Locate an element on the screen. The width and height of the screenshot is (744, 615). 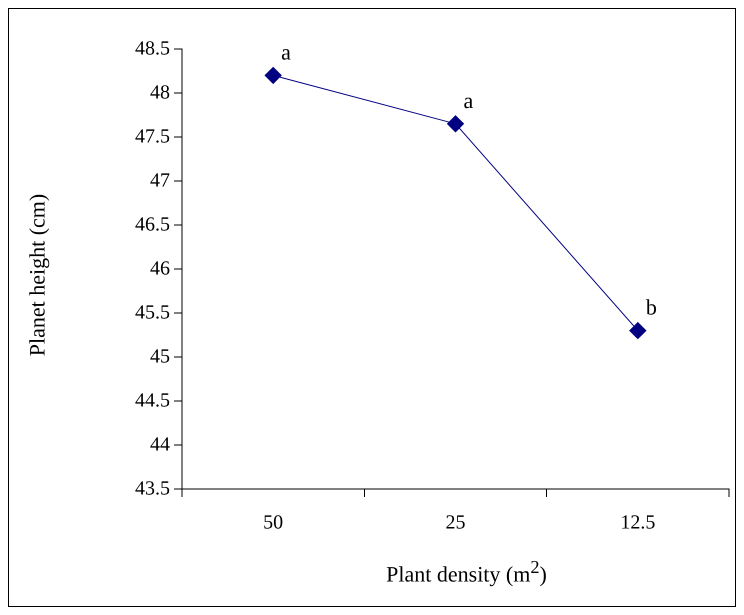
x-axis-title: Plant density (m$^{2}$) is located at coordinates (466, 572).